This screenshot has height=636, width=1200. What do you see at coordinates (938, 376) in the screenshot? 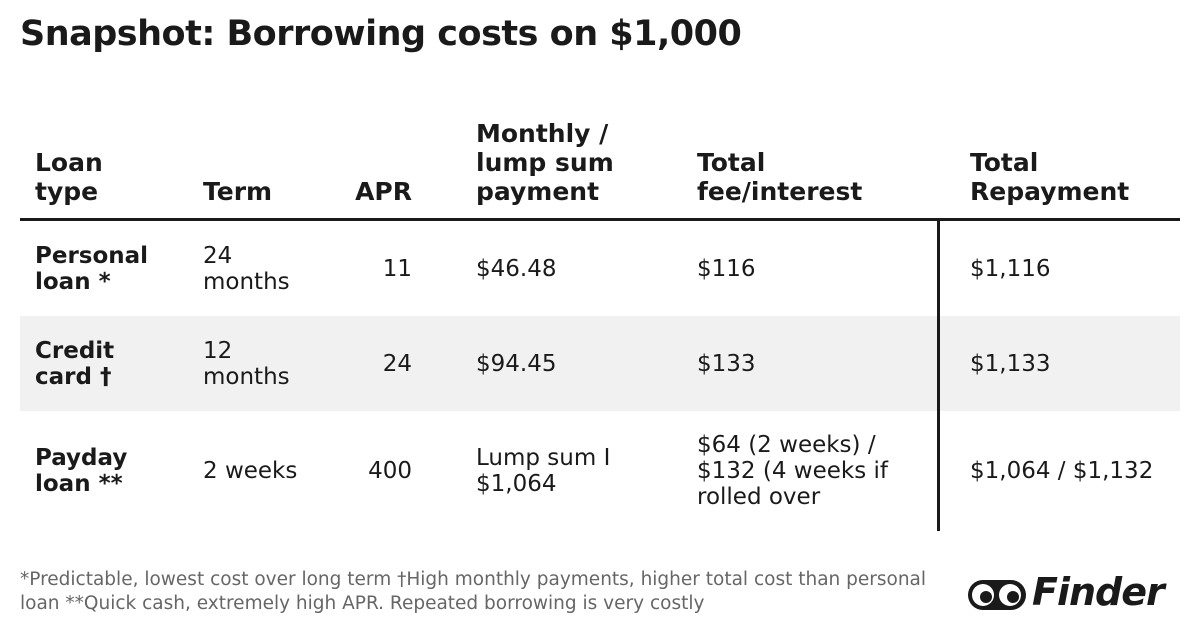
I see `column-rule` at bounding box center [938, 376].